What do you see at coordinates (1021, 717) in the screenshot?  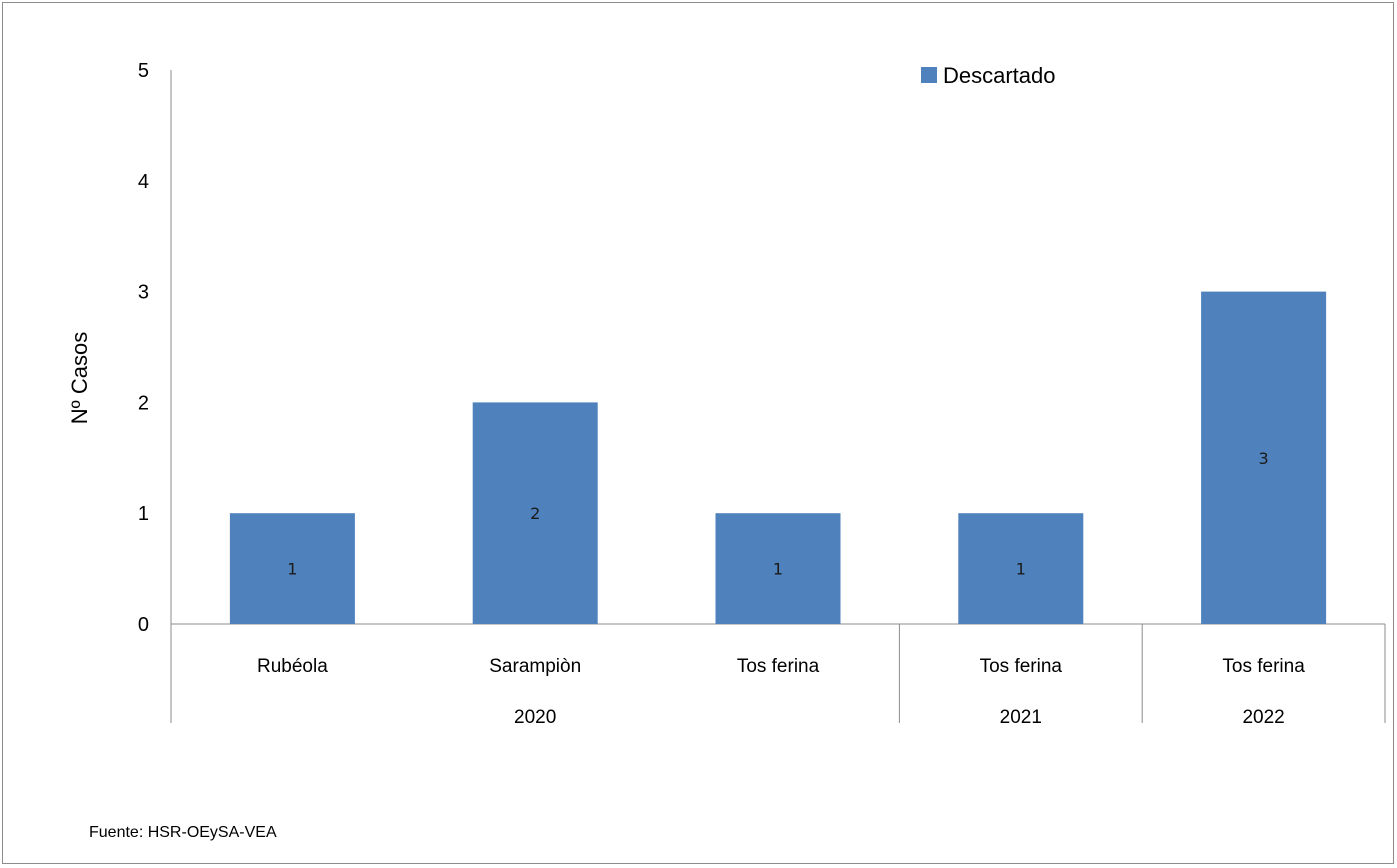 I see `x-group-label: 2021` at bounding box center [1021, 717].